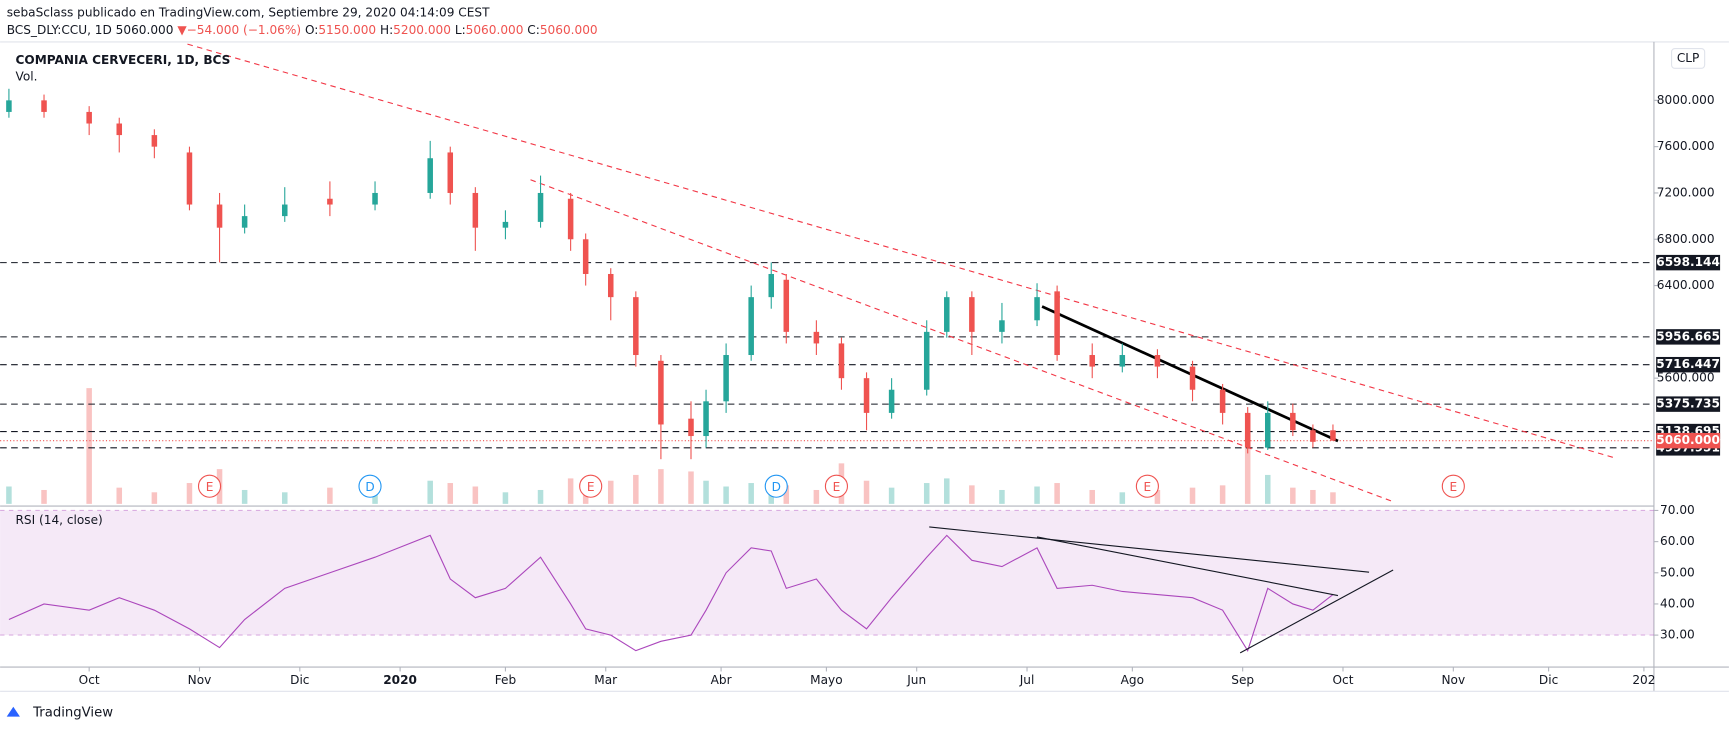  I want to click on x-tick-label: Sep, so click(1242, 680).